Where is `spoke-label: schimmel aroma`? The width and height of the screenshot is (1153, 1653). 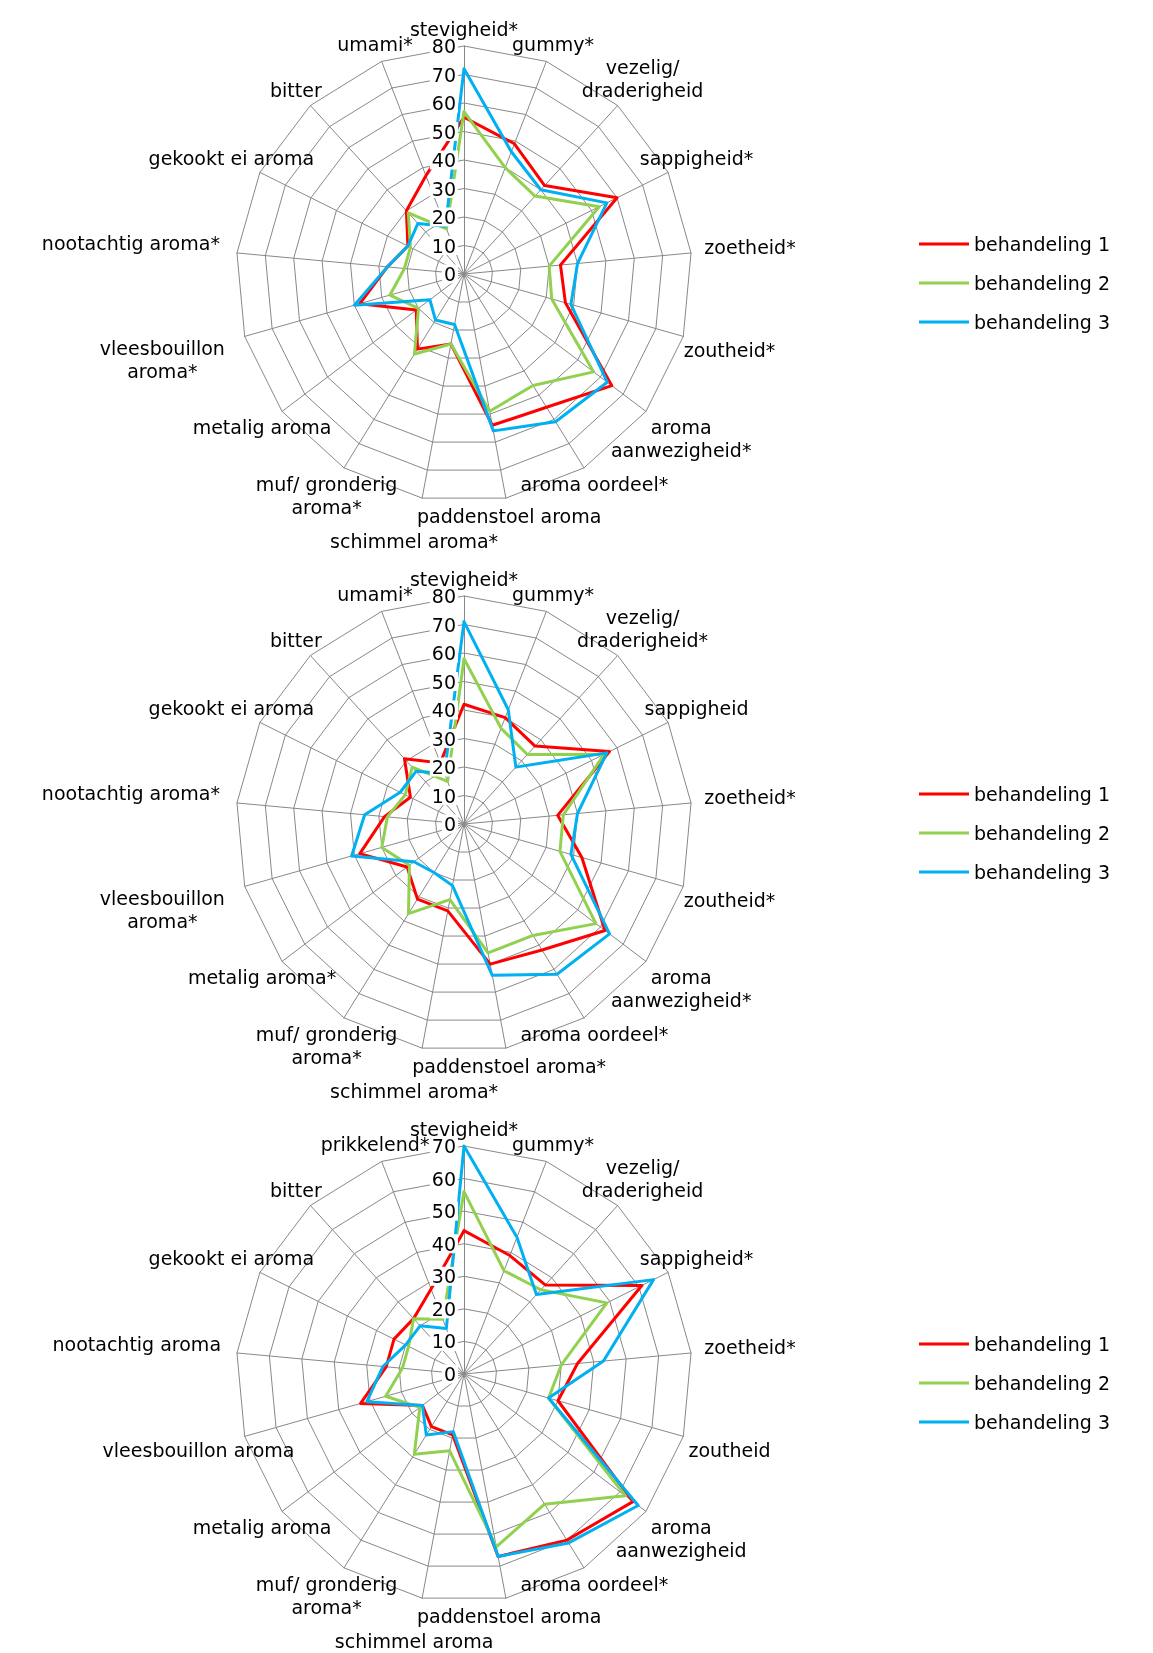
spoke-label: schimmel aroma is located at coordinates (414, 1641).